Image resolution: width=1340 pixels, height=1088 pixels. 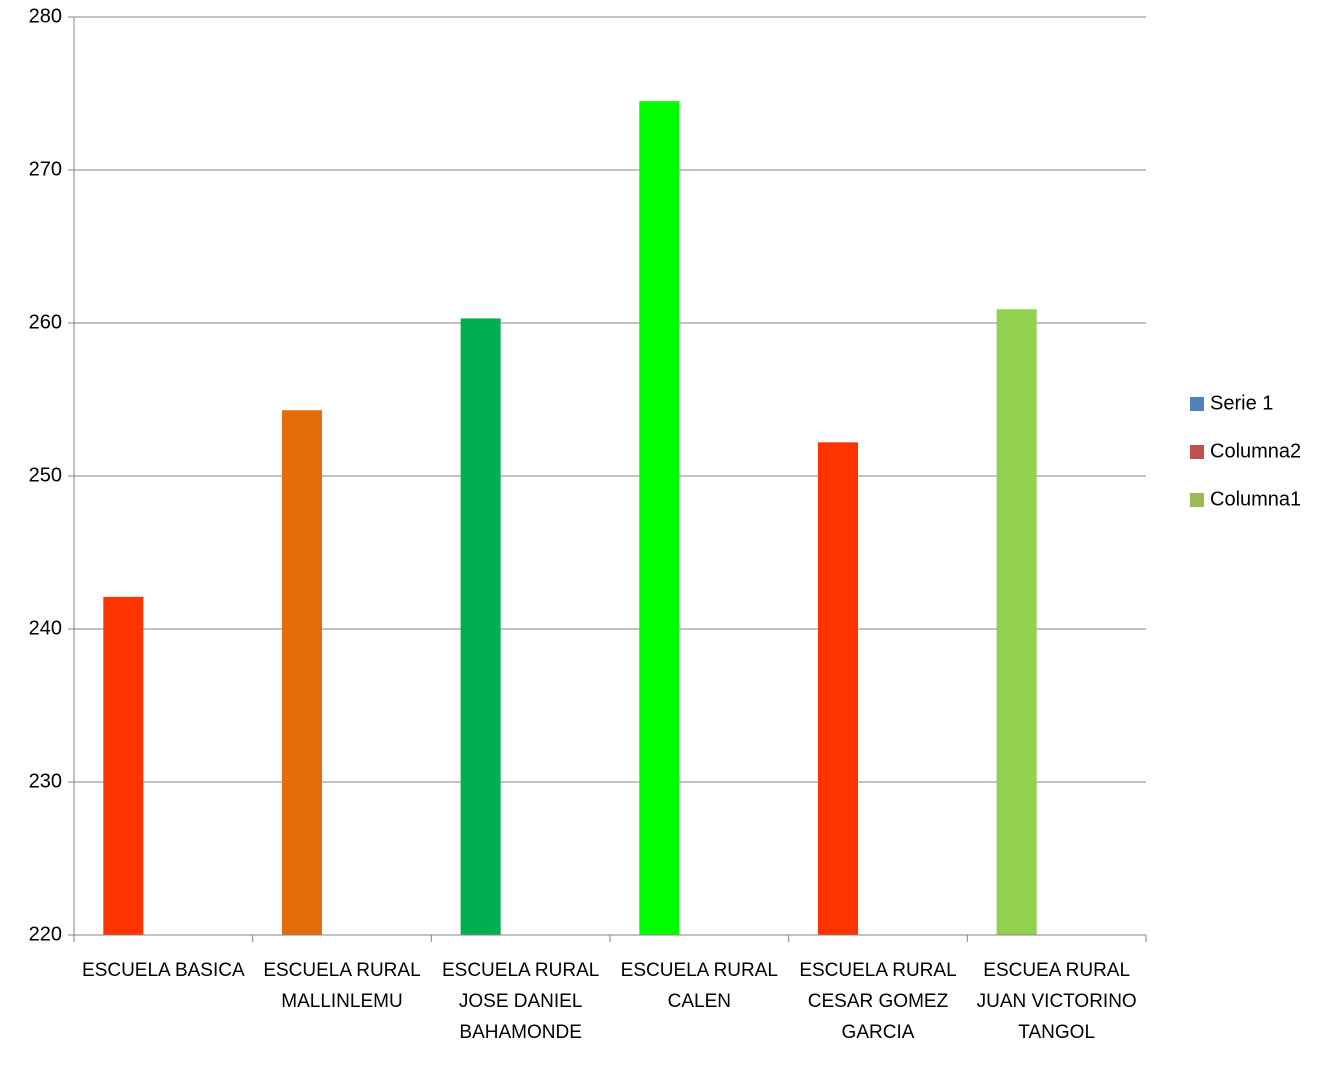 What do you see at coordinates (45, 628) in the screenshot?
I see `y-tick-label: 240` at bounding box center [45, 628].